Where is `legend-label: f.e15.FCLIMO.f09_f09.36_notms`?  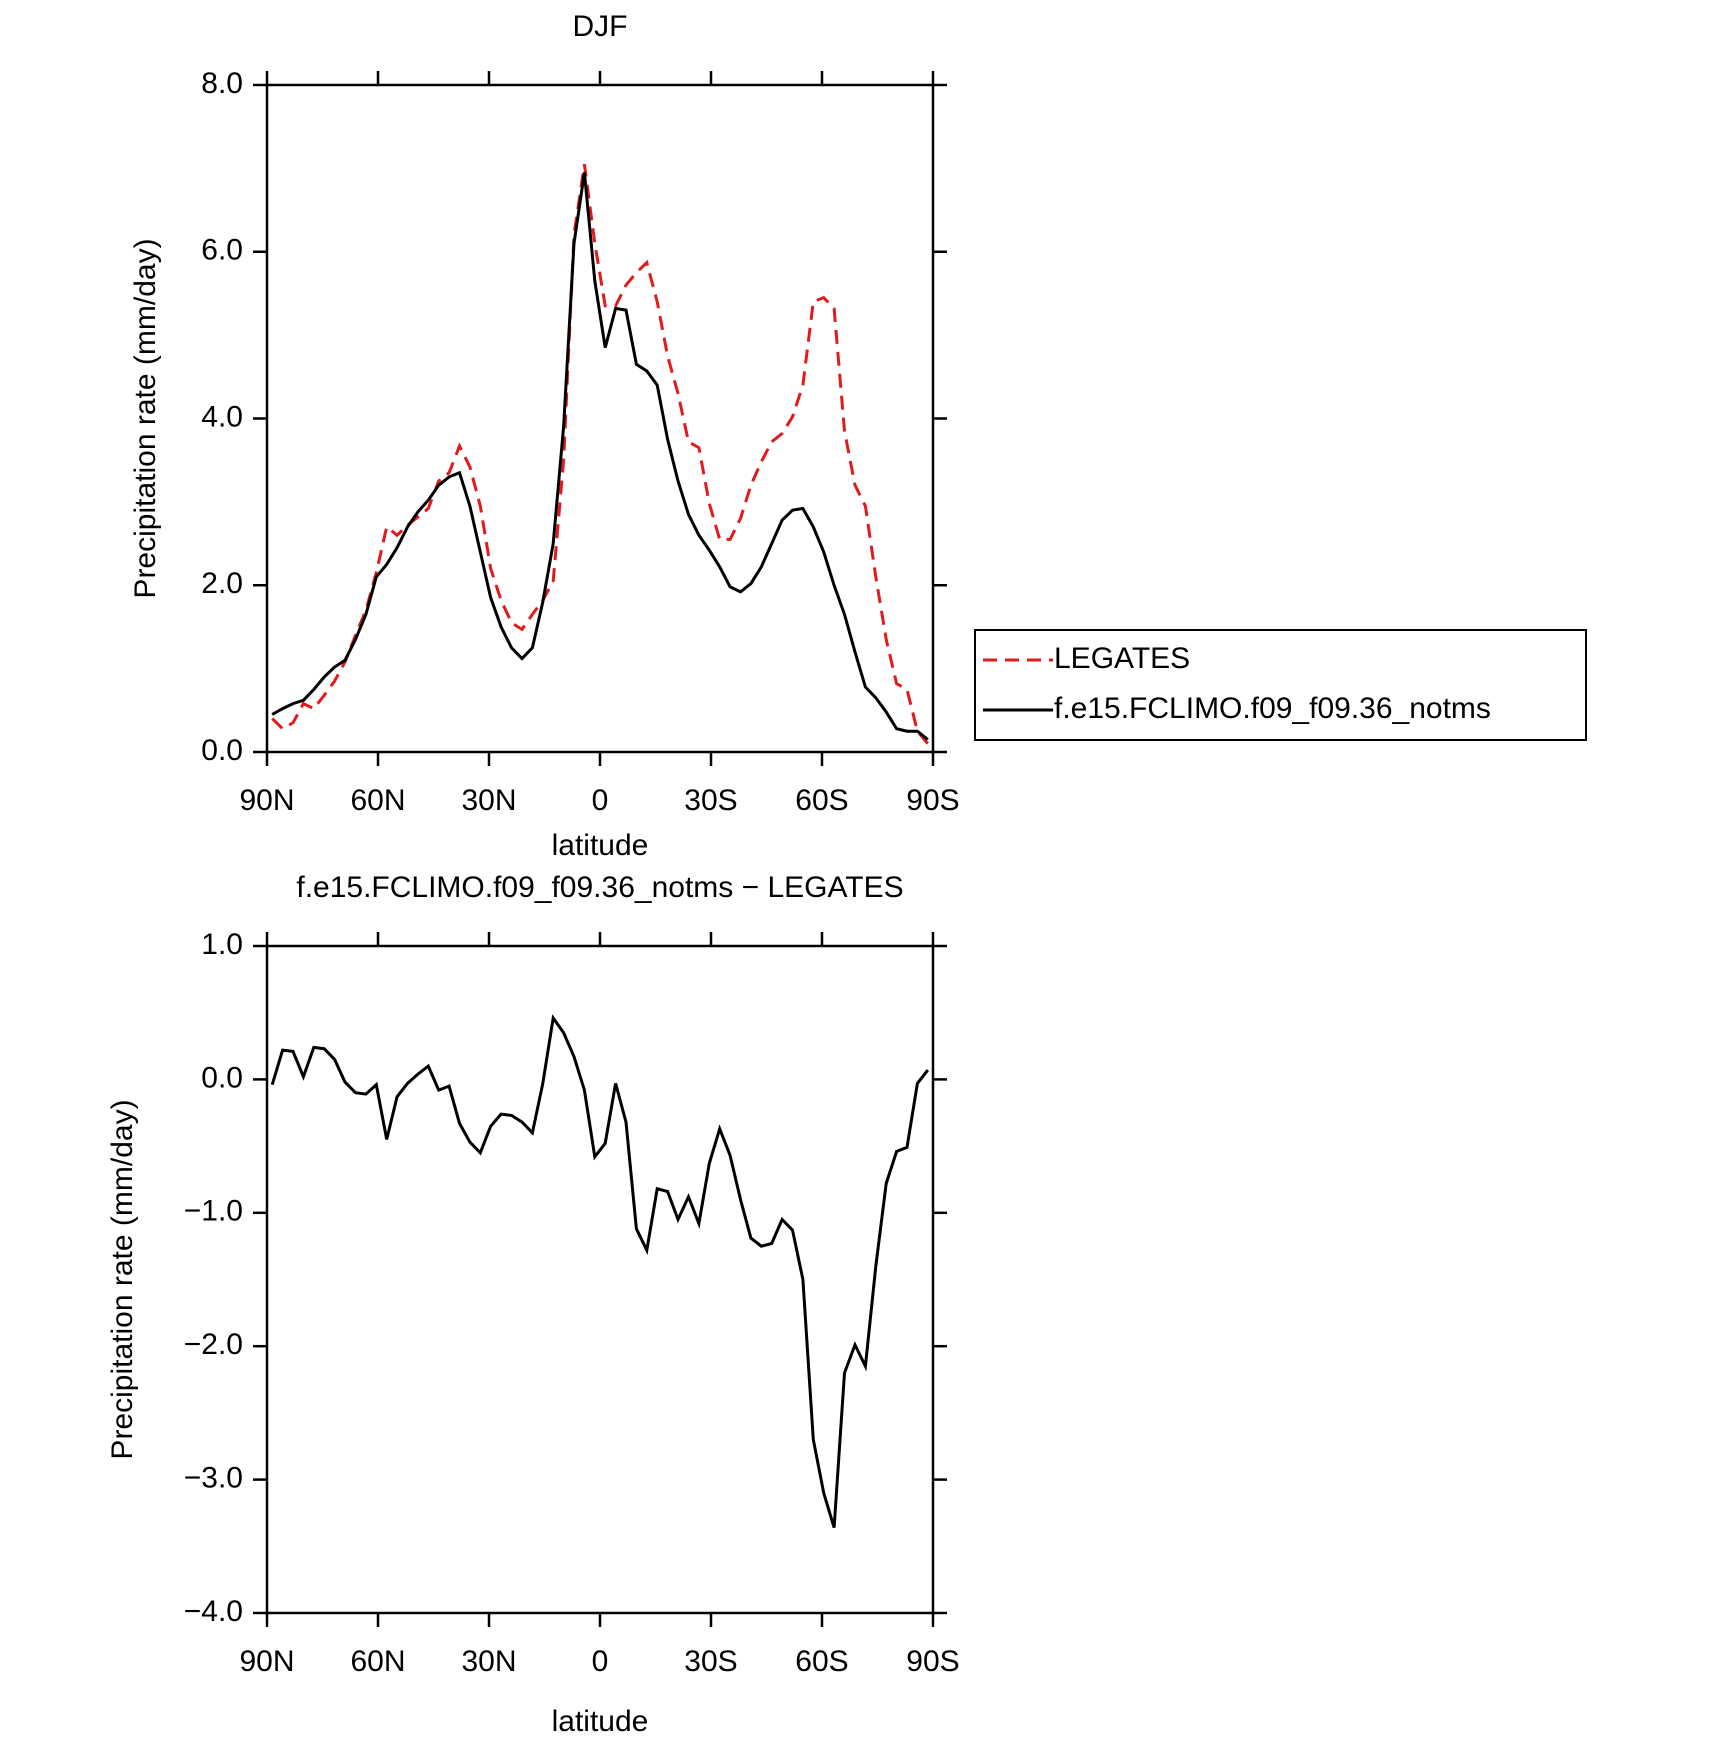
legend-label: f.e15.FCLIMO.f09_f09.36_notms is located at coordinates (1272, 708).